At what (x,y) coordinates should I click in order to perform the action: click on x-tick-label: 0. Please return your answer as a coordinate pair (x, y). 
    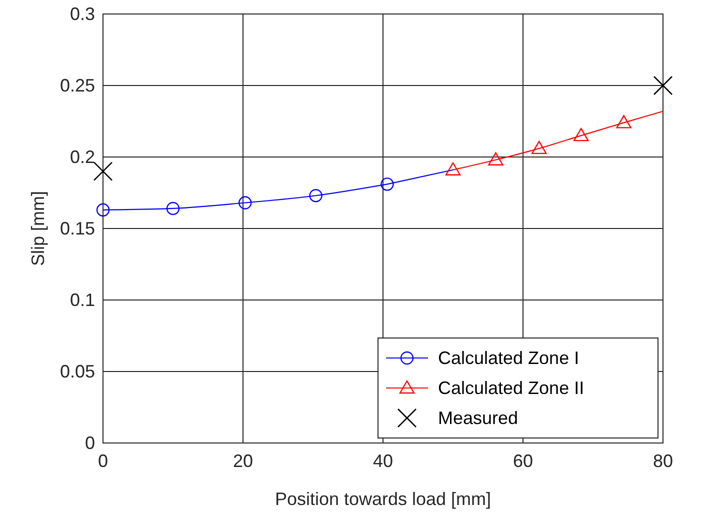
    Looking at the image, I should click on (103, 461).